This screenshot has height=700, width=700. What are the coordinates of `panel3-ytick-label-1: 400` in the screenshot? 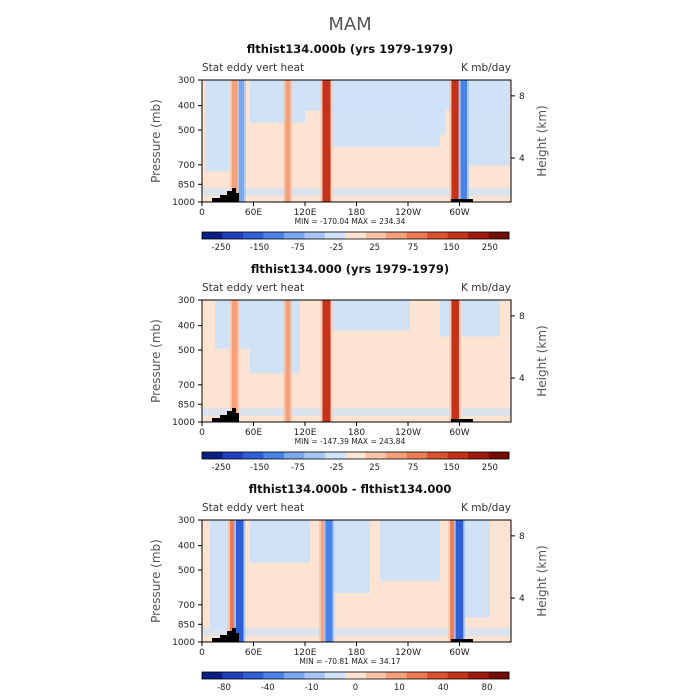 It's located at (186, 547).